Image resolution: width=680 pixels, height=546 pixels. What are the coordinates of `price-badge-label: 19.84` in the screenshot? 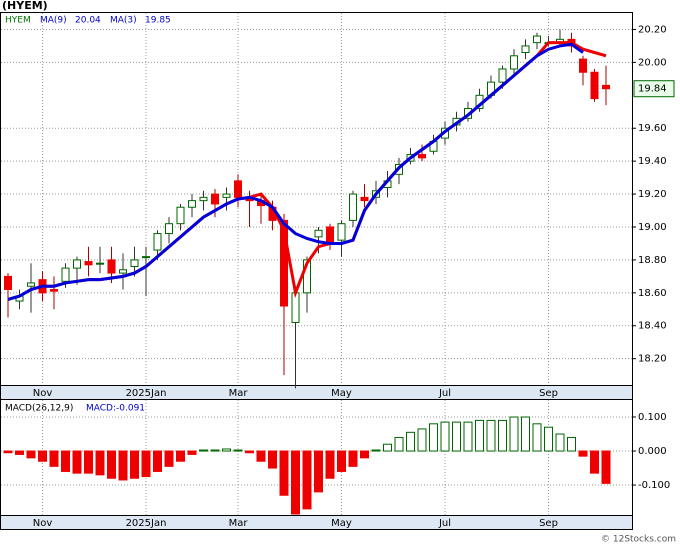 It's located at (652, 89).